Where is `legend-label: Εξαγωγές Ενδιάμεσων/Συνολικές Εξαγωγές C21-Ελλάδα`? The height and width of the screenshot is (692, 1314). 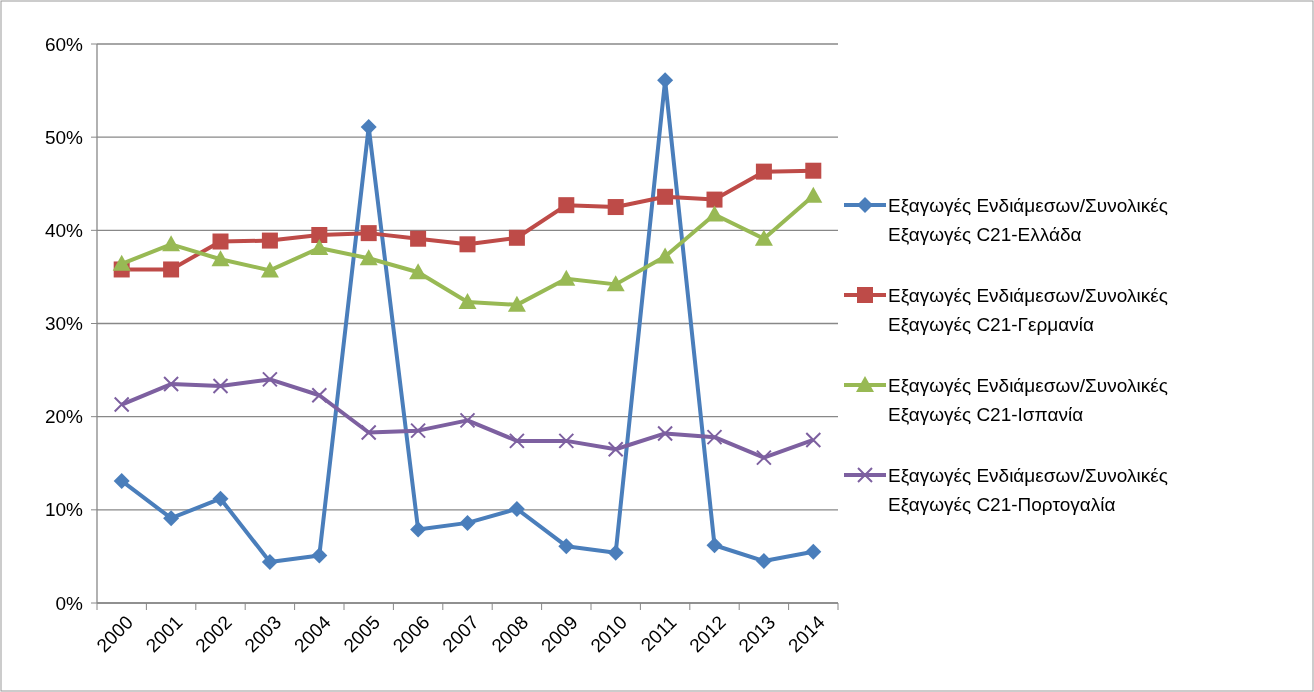 legend-label: Εξαγωγές Ενδιάμεσων/Συνολικές Εξαγωγές C21-Ελλάδα is located at coordinates (1028, 219).